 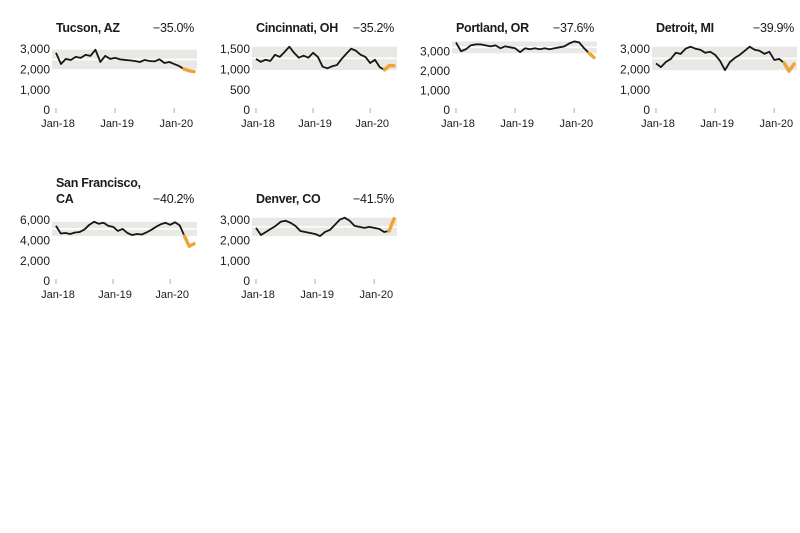 What do you see at coordinates (235, 49) in the screenshot?
I see `y-axis-label: 1,500` at bounding box center [235, 49].